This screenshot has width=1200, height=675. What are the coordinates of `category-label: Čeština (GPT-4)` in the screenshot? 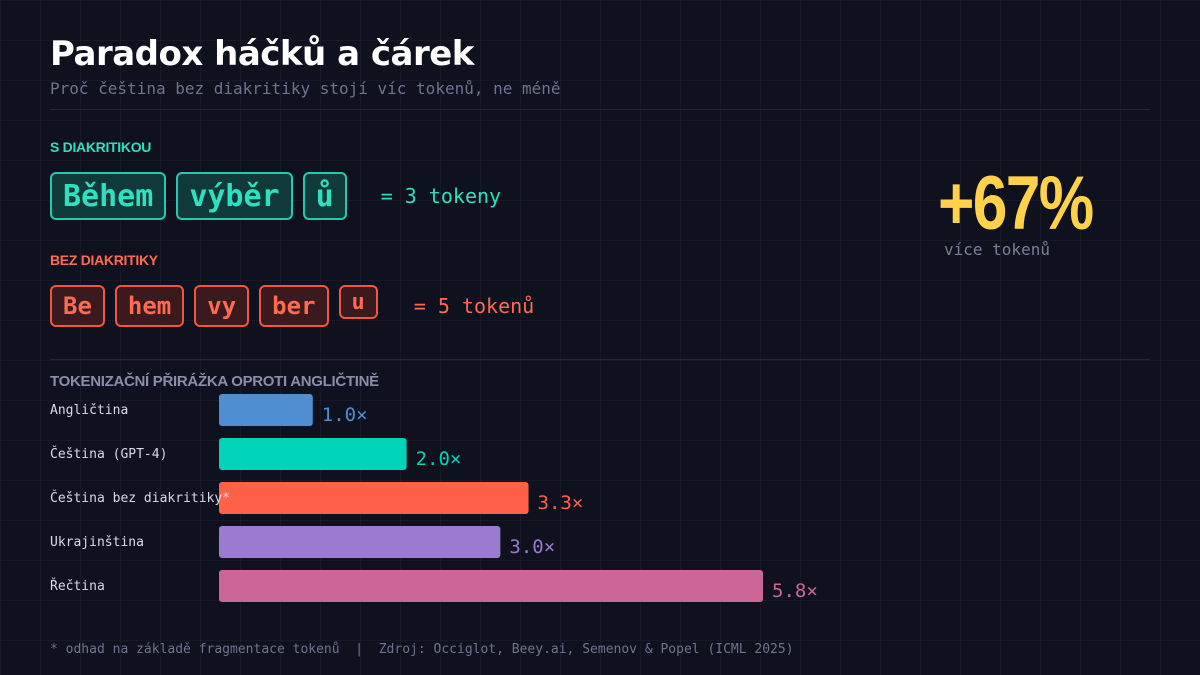 It's located at (108, 454).